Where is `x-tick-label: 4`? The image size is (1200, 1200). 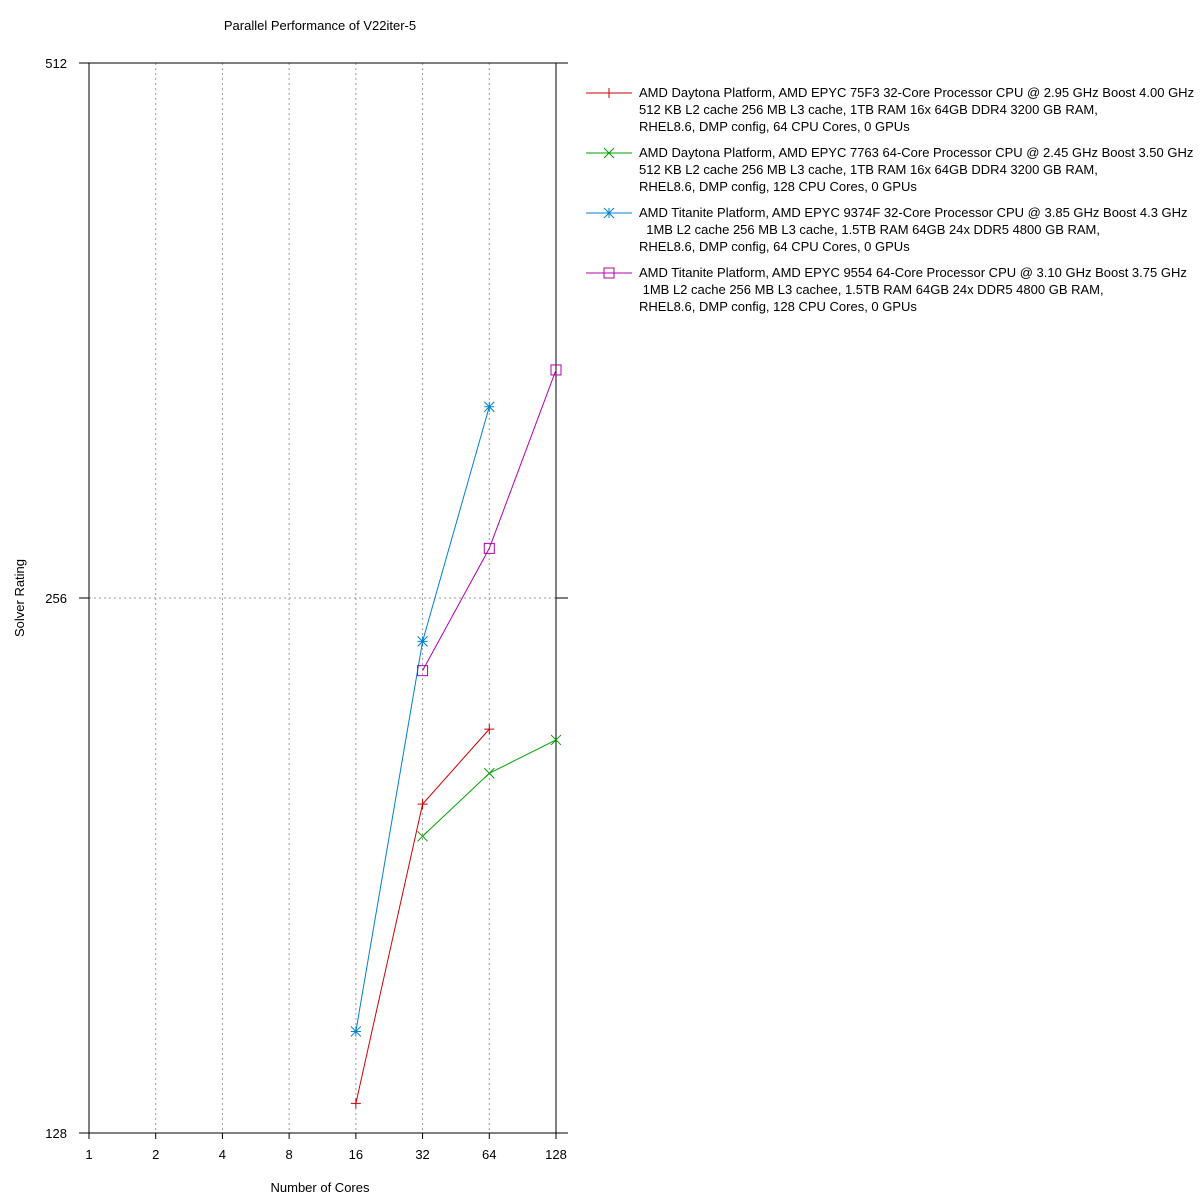 x-tick-label: 4 is located at coordinates (222, 1154).